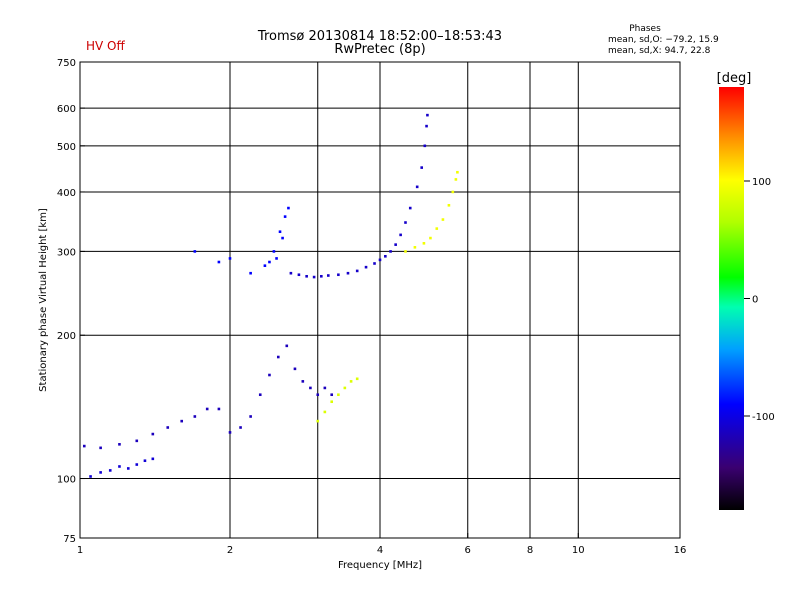 This screenshot has width=800, height=600. Describe the element at coordinates (66, 336) in the screenshot. I see `y-tick-label: 200` at that location.